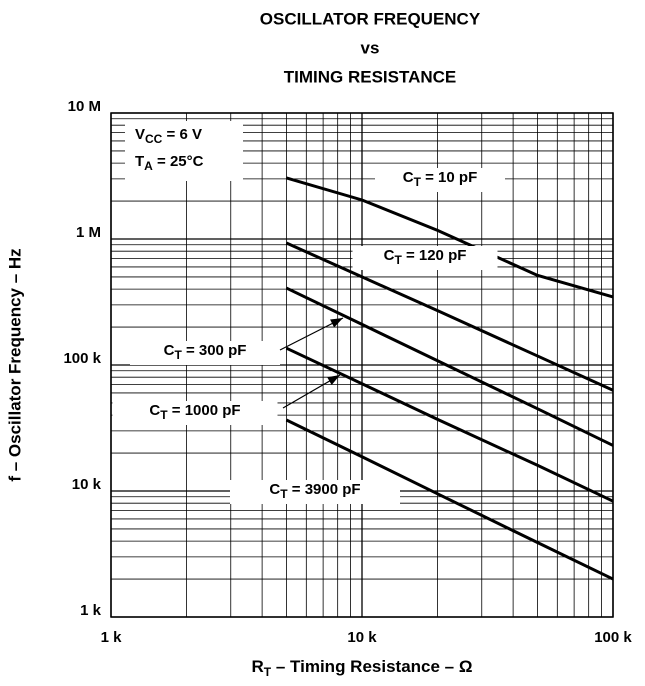 Image resolution: width=645 pixels, height=686 pixels. I want to click on series-label: CT = 3900 pF, so click(314, 491).